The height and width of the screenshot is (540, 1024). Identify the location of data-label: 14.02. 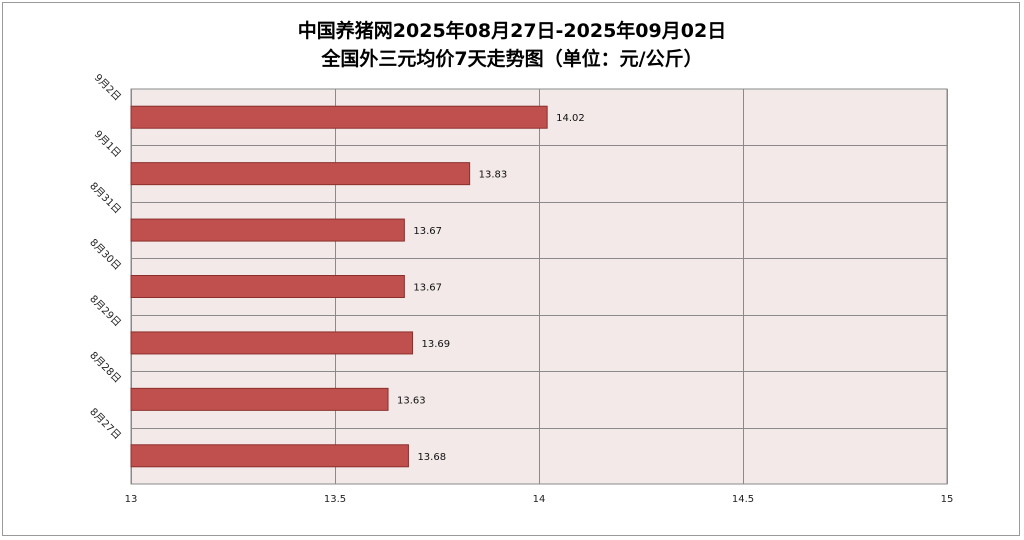
(570, 118).